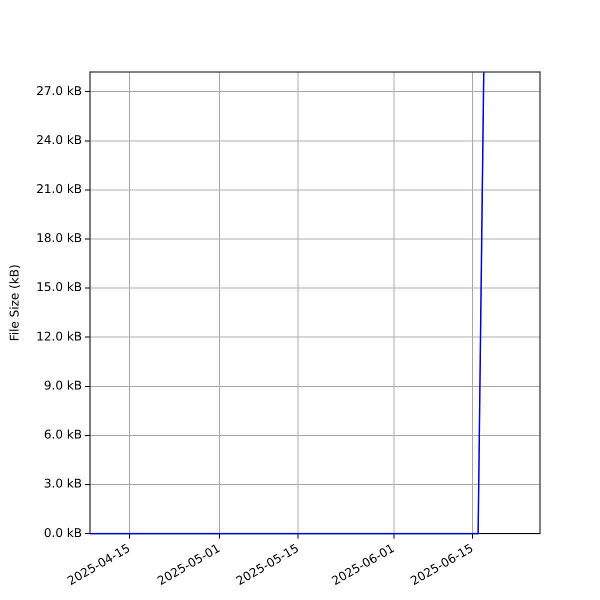  Describe the element at coordinates (59, 238) in the screenshot. I see `y-tick-label: 18.0 kB` at that location.